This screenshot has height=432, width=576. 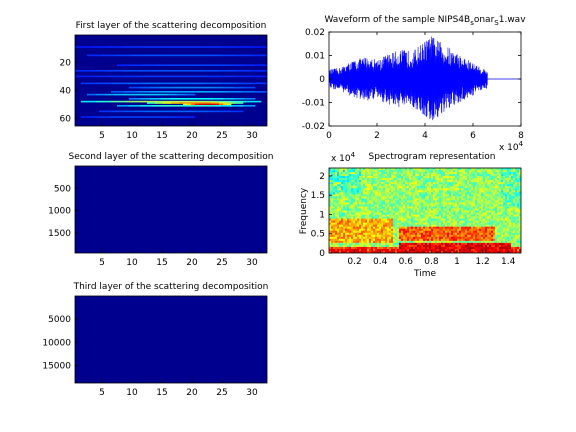 What do you see at coordinates (201, 104) in the screenshot?
I see `layer1-band-12-seg` at bounding box center [201, 104].